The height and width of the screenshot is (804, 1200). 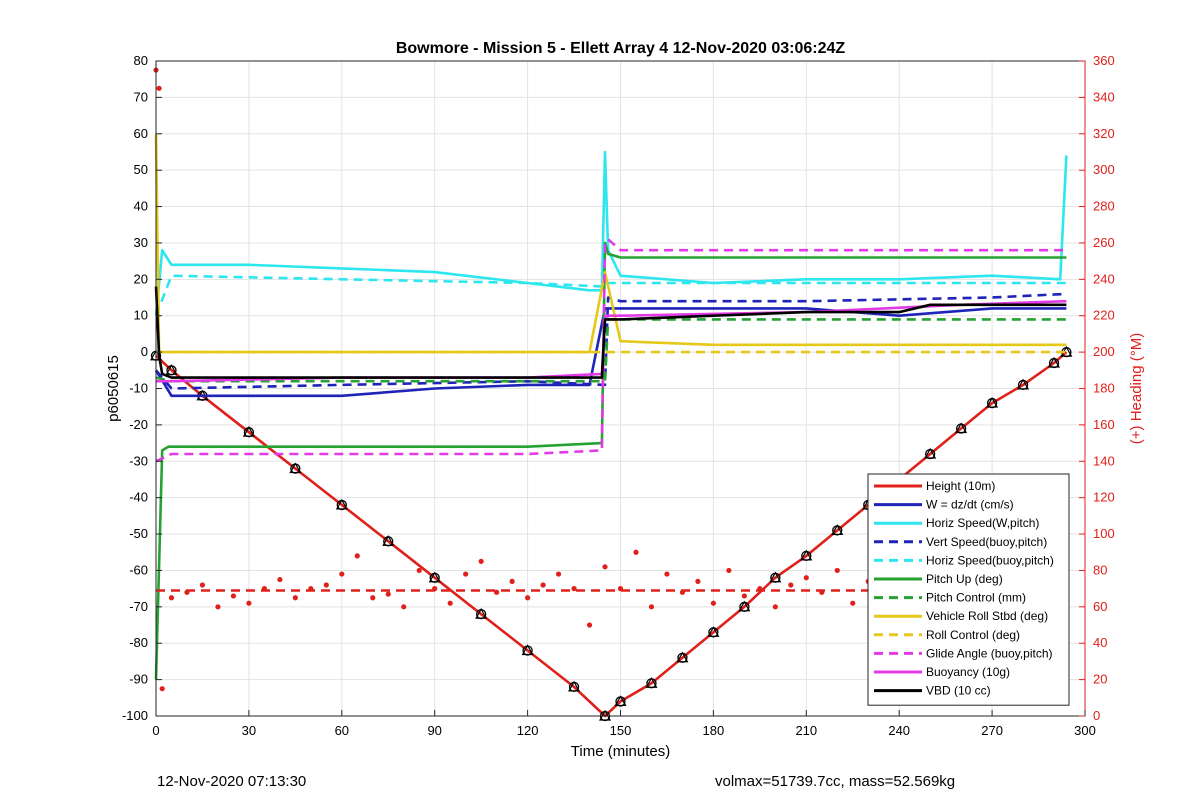 I want to click on y2-tick-label: 340, so click(x=1104, y=96).